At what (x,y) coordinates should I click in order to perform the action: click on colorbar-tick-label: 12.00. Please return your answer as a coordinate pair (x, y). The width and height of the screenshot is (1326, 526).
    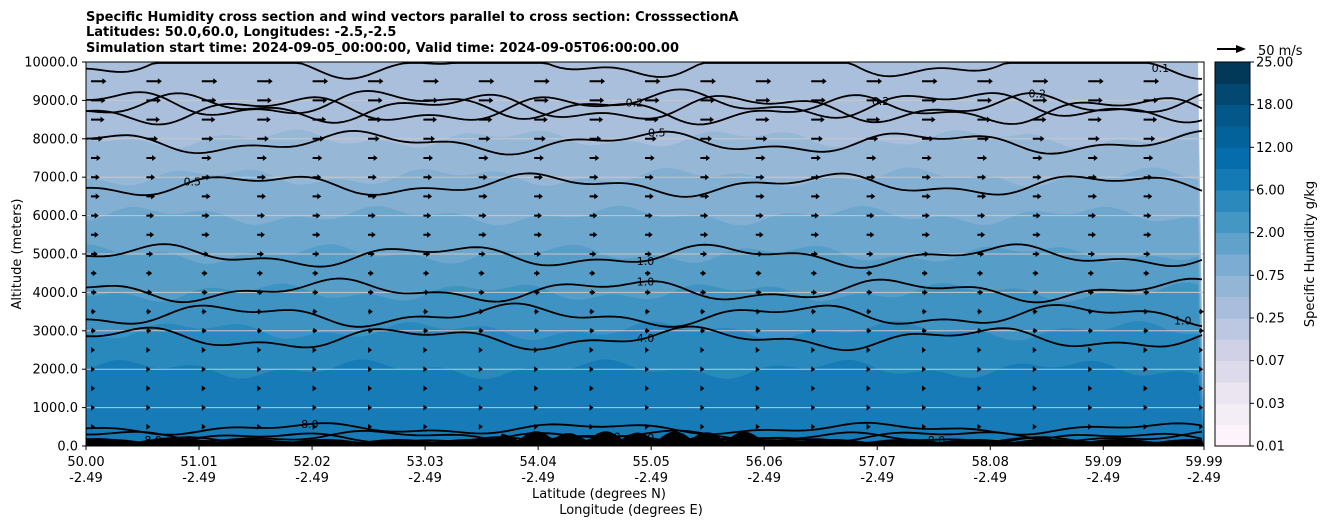
    Looking at the image, I should click on (1274, 148).